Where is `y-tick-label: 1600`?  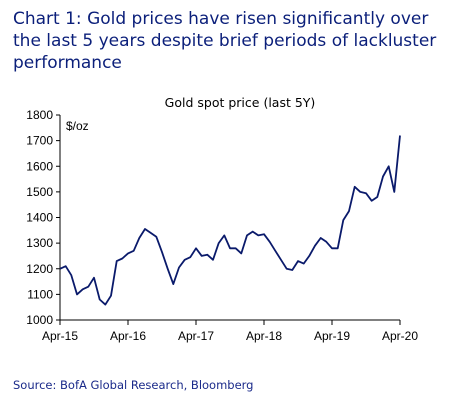 y-tick-label: 1600 is located at coordinates (39, 166).